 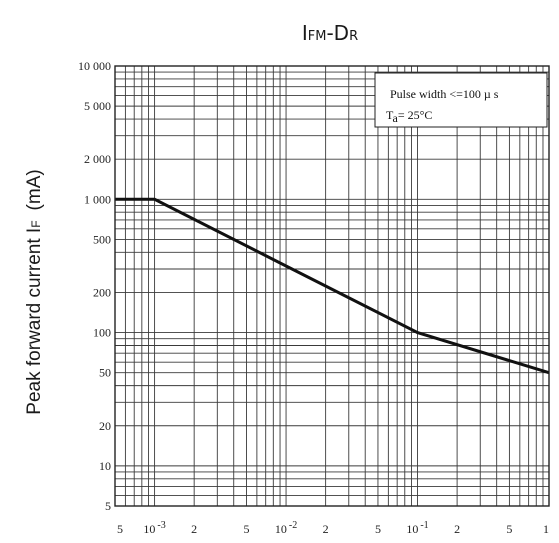 What do you see at coordinates (457, 529) in the screenshot?
I see `x-tick-label-8: 2` at bounding box center [457, 529].